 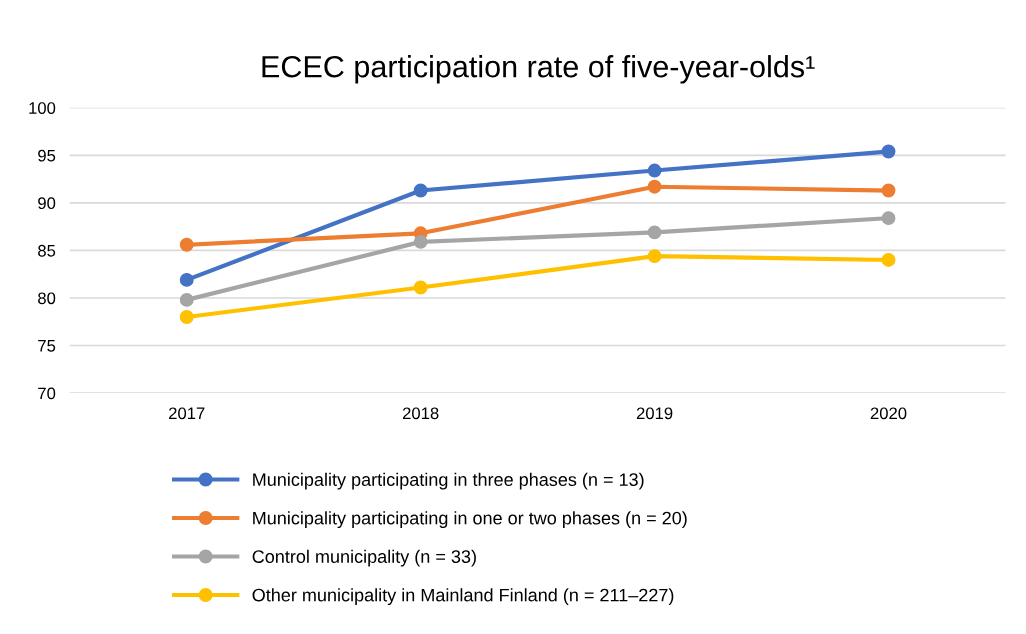 What do you see at coordinates (654, 413) in the screenshot?
I see `x-tick-label: 2019` at bounding box center [654, 413].